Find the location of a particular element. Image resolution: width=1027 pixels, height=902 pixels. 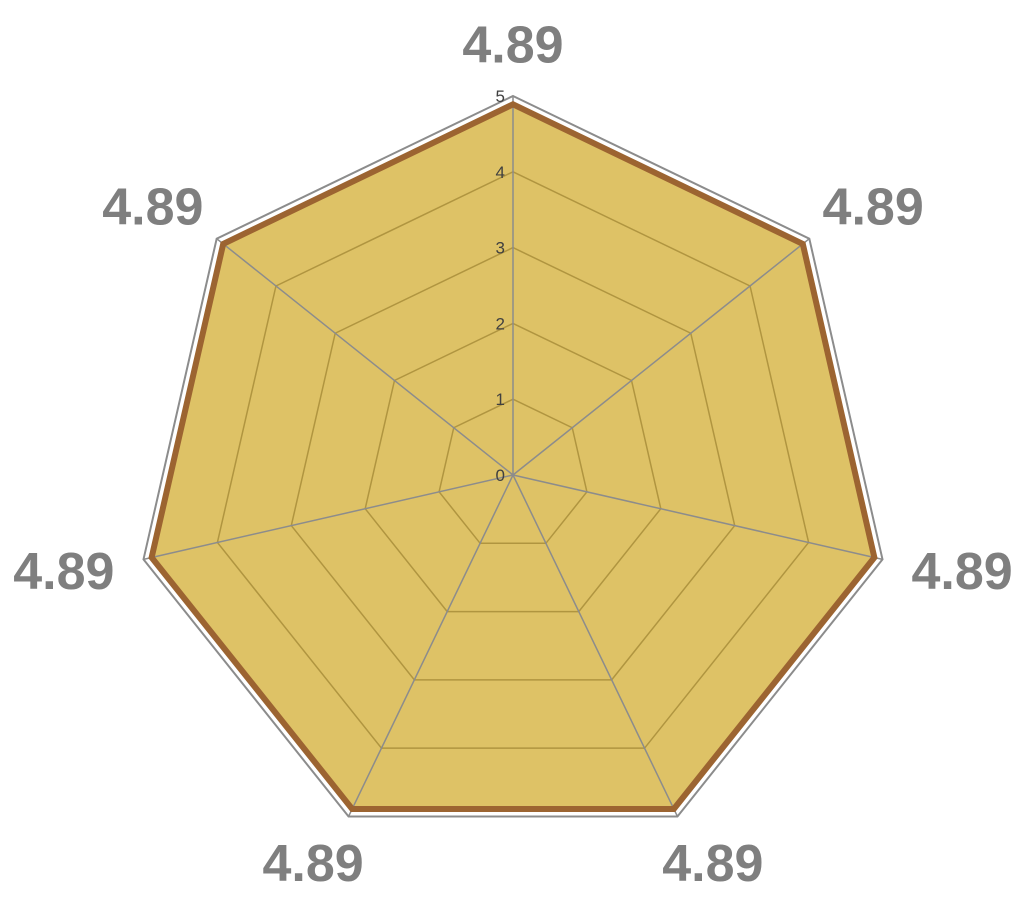

tick-label: 4 is located at coordinates (500, 172).